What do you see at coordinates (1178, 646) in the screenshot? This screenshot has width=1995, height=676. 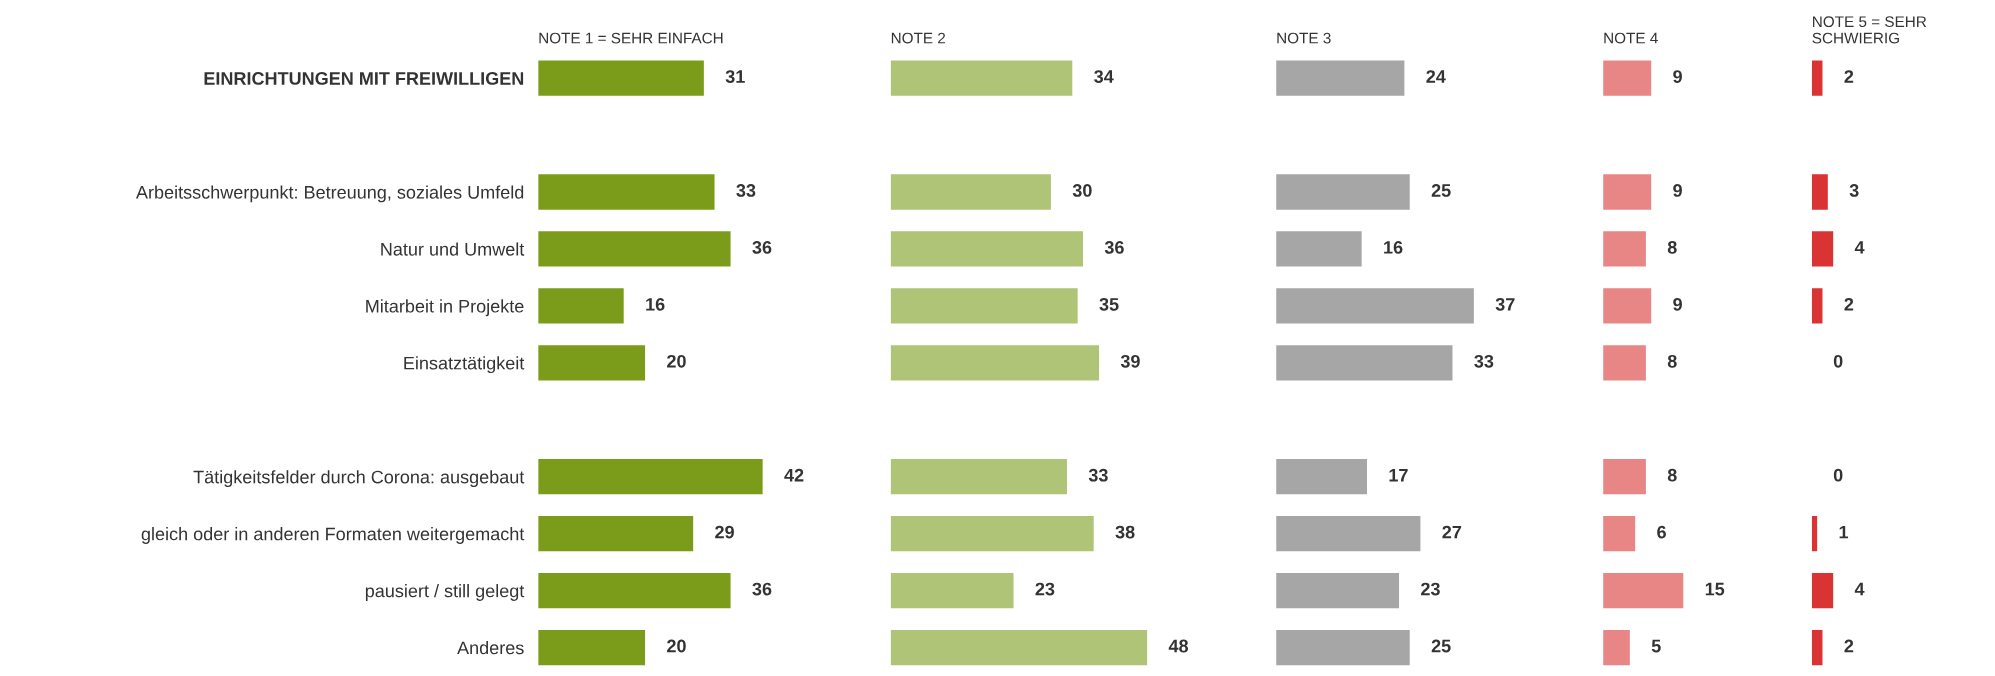 I see `data-label: 48` at bounding box center [1178, 646].